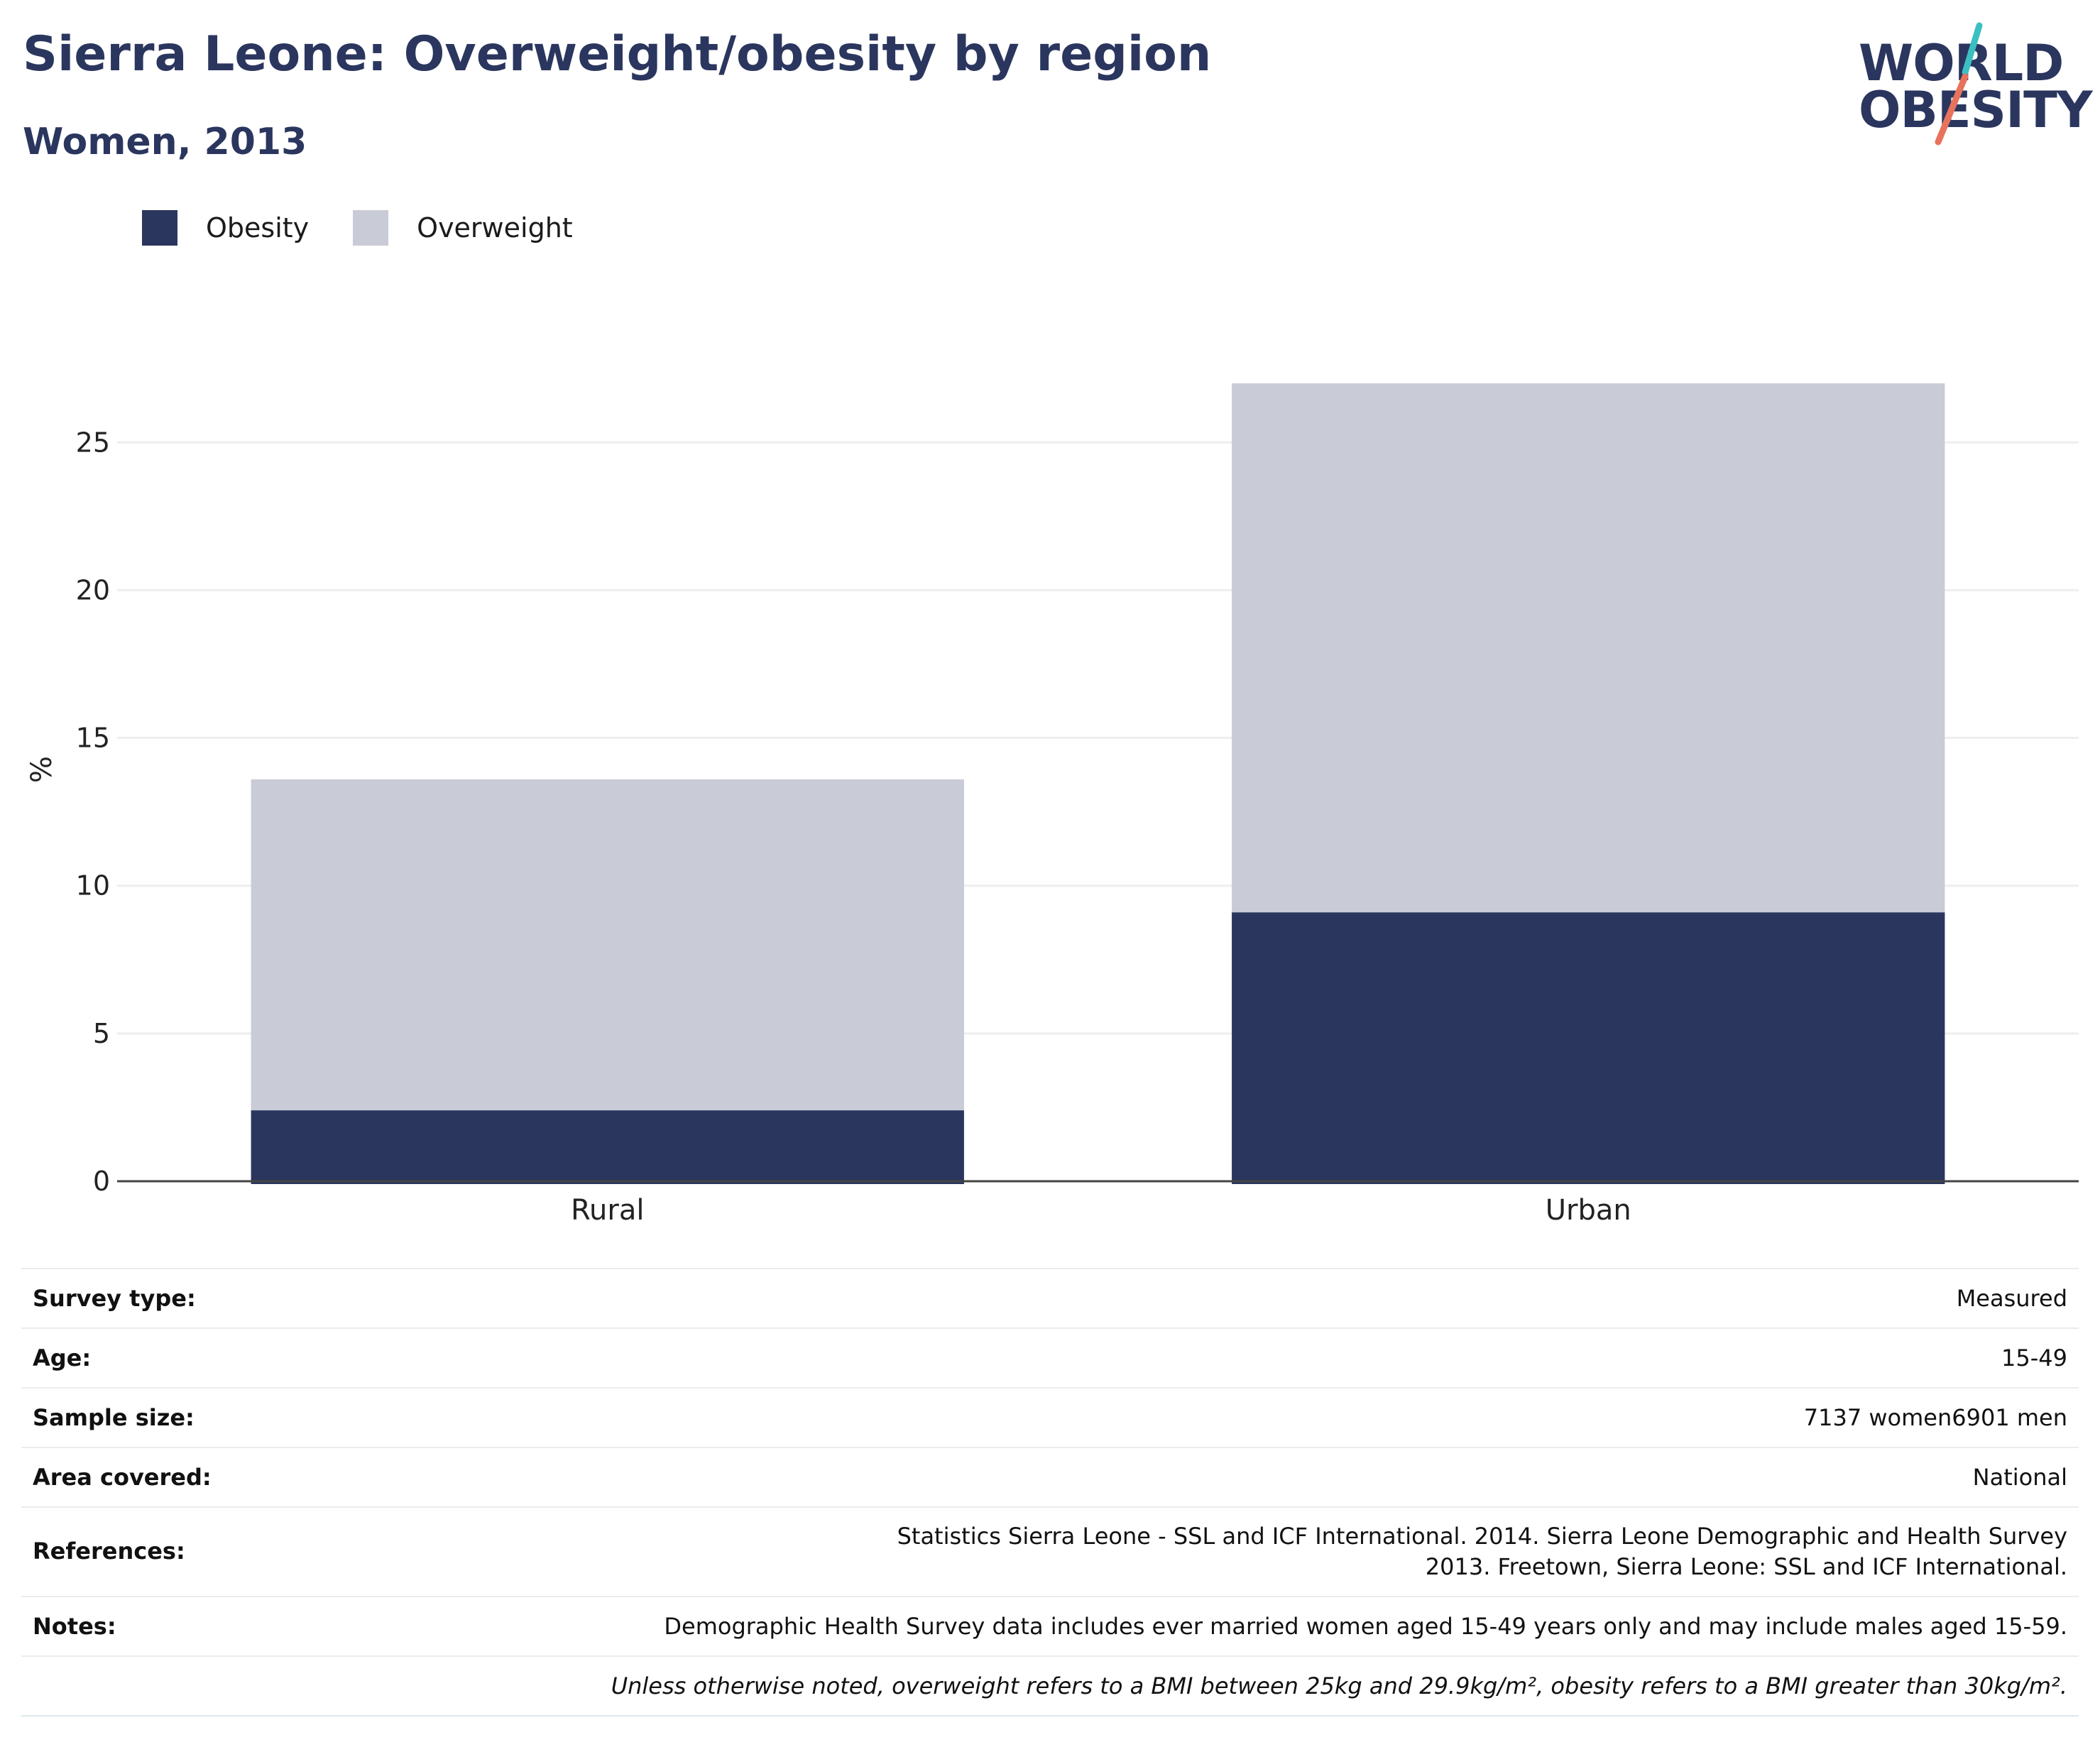 This screenshot has height=1747, width=2100. What do you see at coordinates (607, 1147) in the screenshot?
I see `bar-obesity-rural` at bounding box center [607, 1147].